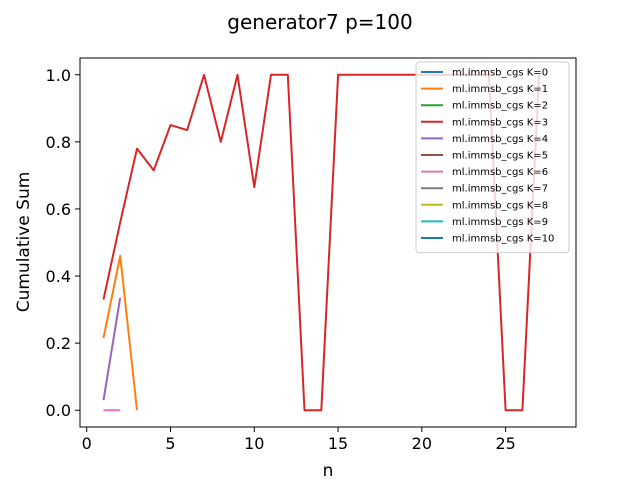  I want to click on x-tick-label: 10, so click(254, 443).